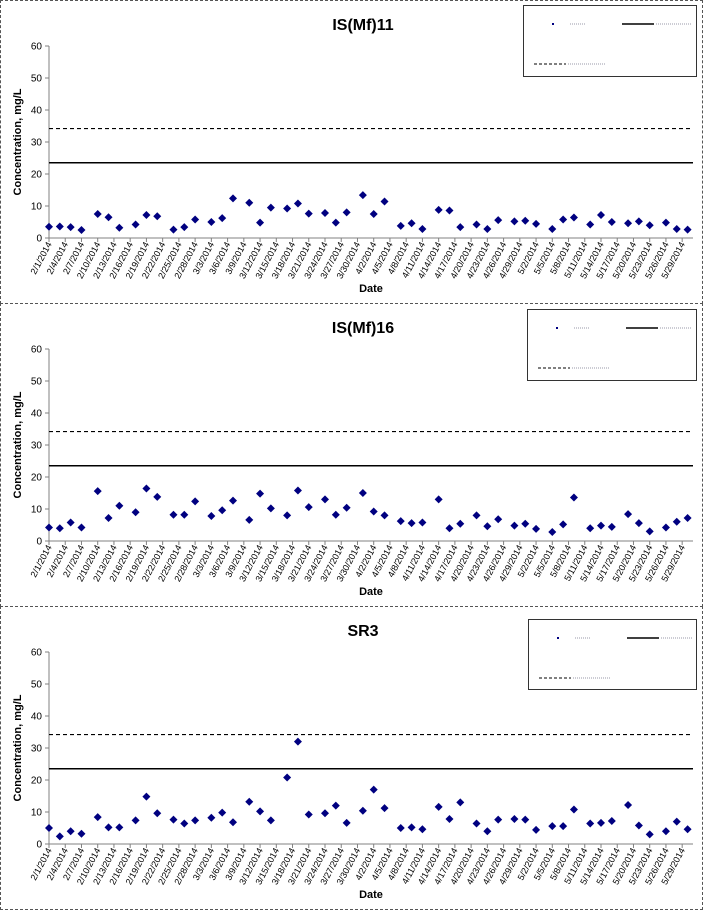 The width and height of the screenshot is (704, 911). What do you see at coordinates (362, 25) in the screenshot?
I see `chart-title: IS(Mf)11` at bounding box center [362, 25].